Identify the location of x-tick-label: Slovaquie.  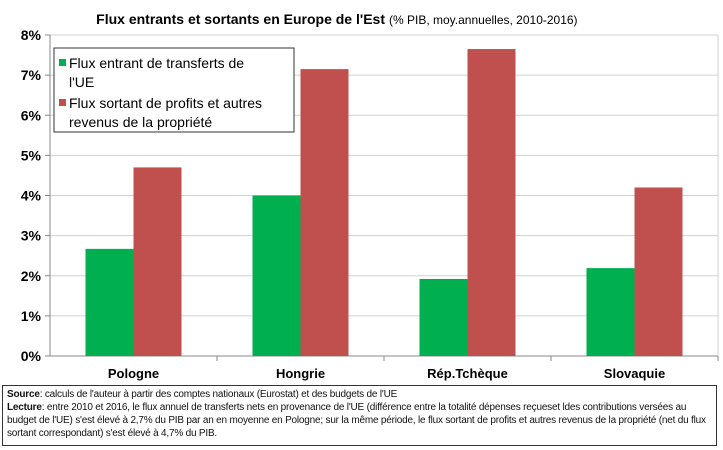
(634, 373).